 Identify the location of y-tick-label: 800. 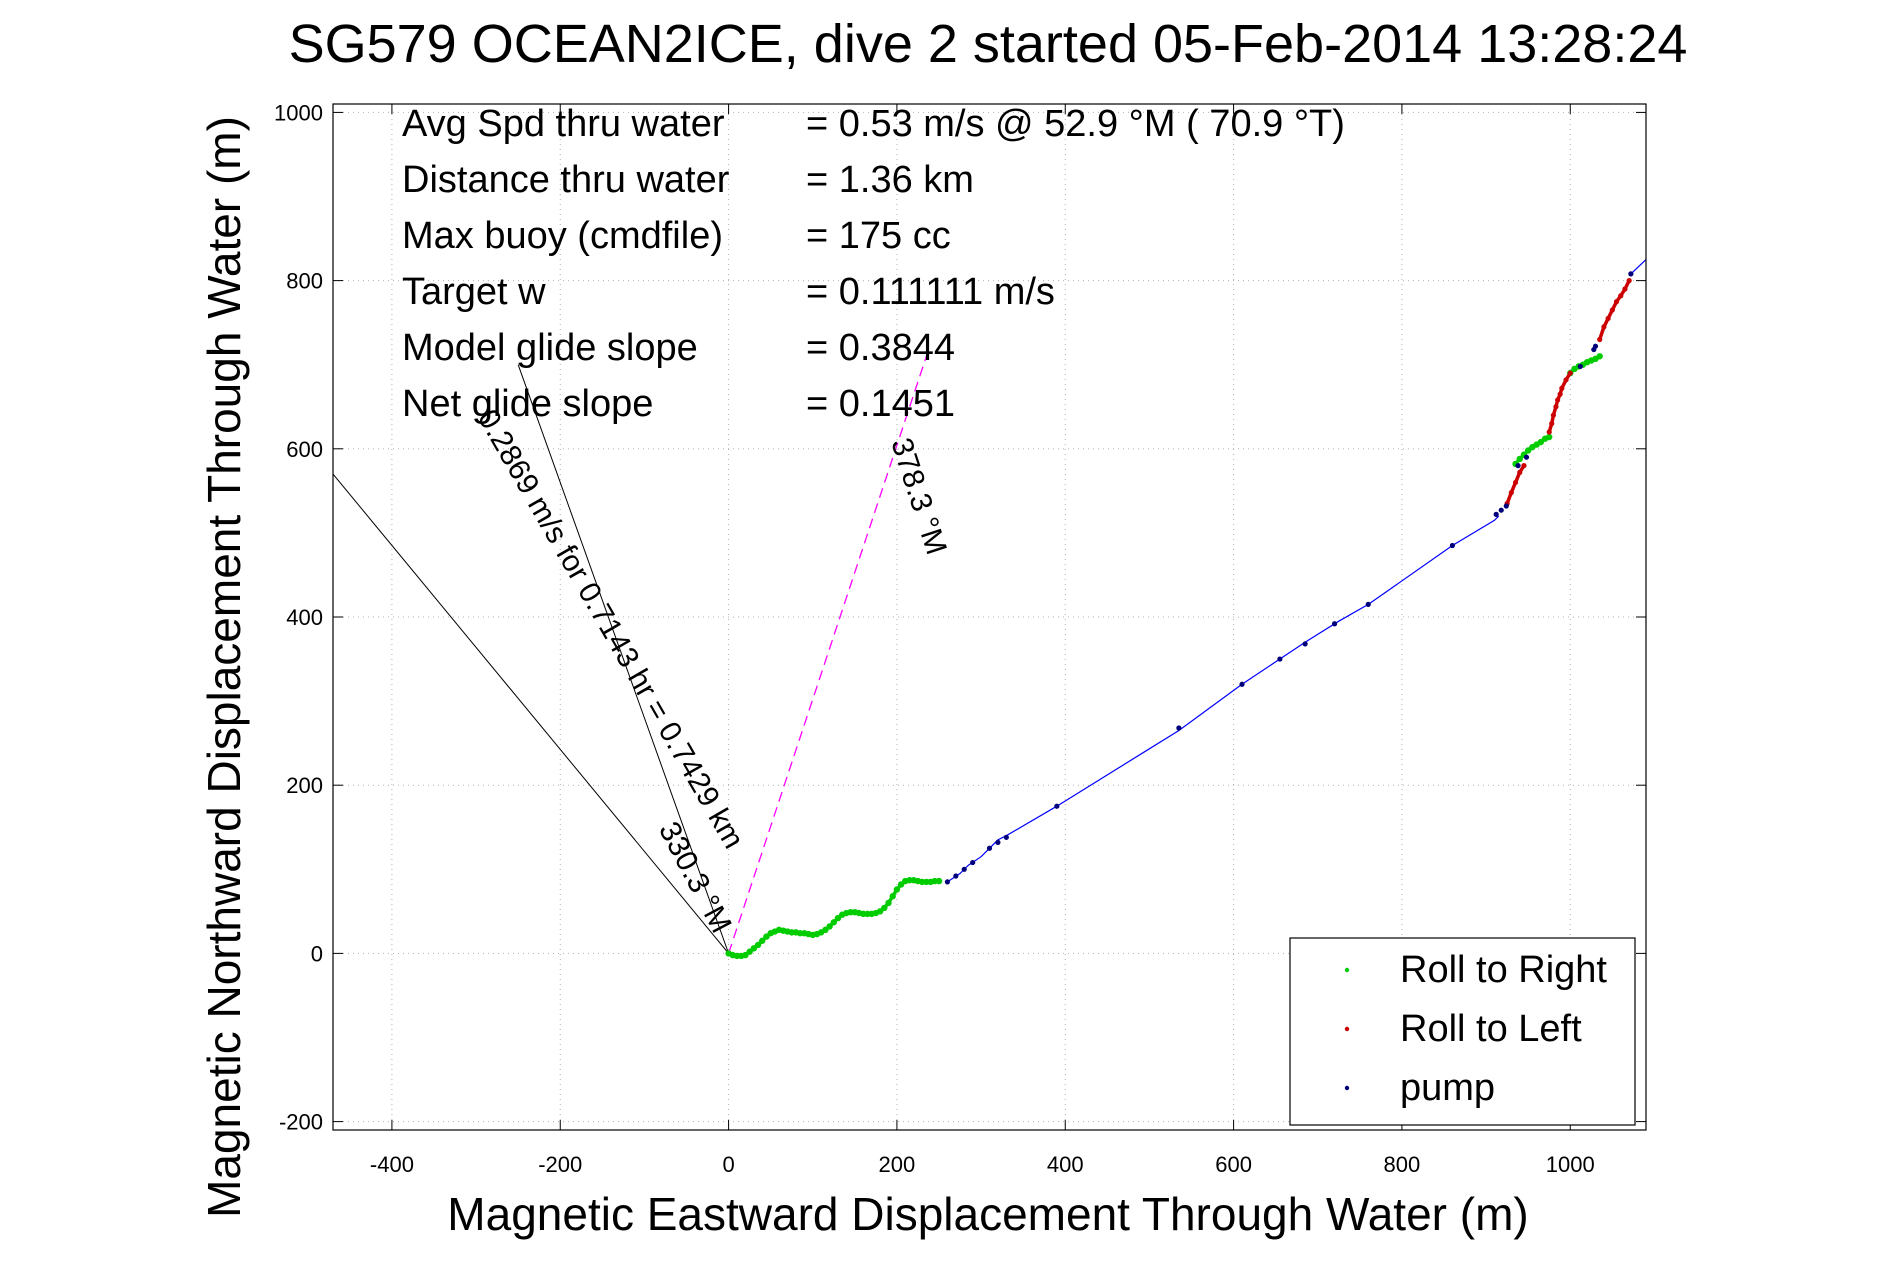
(304, 281).